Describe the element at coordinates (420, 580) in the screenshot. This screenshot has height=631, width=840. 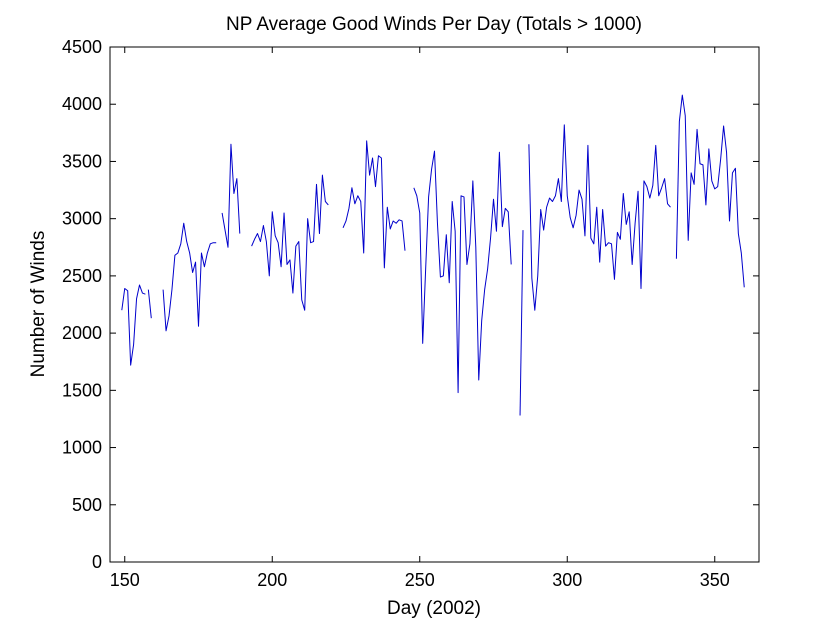
I see `x-tick-label: 250` at that location.